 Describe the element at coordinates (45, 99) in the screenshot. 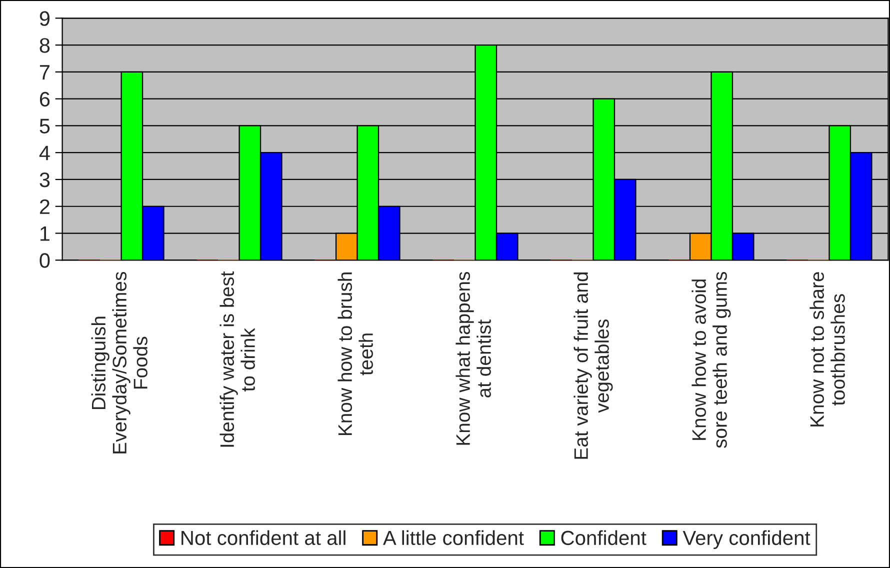

I see `y-tick-label: 6` at that location.